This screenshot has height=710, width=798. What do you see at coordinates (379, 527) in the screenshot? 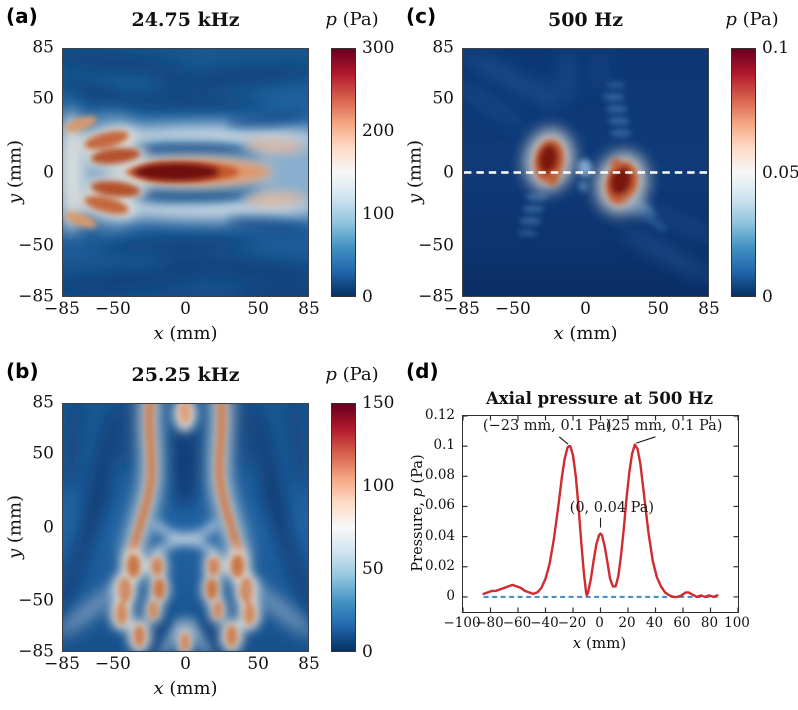
I see `colorbar-ticks-b: 0 50 100 150` at bounding box center [379, 527].